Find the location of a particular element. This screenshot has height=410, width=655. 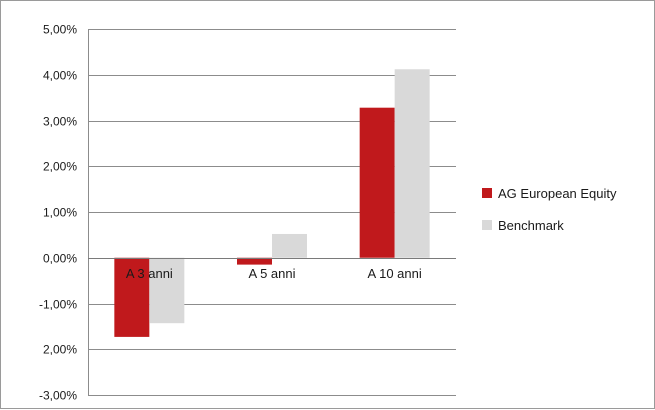

y-tick-label: -1,00% is located at coordinates (58, 305).